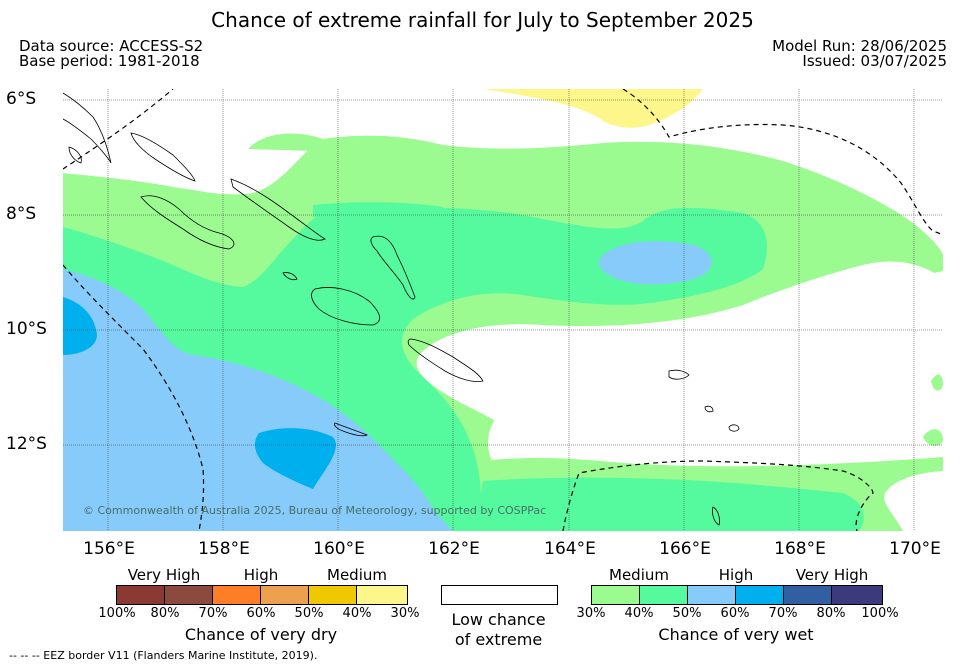 This screenshot has width=965, height=667. I want to click on lat-label-6s: 6°S, so click(21, 99).